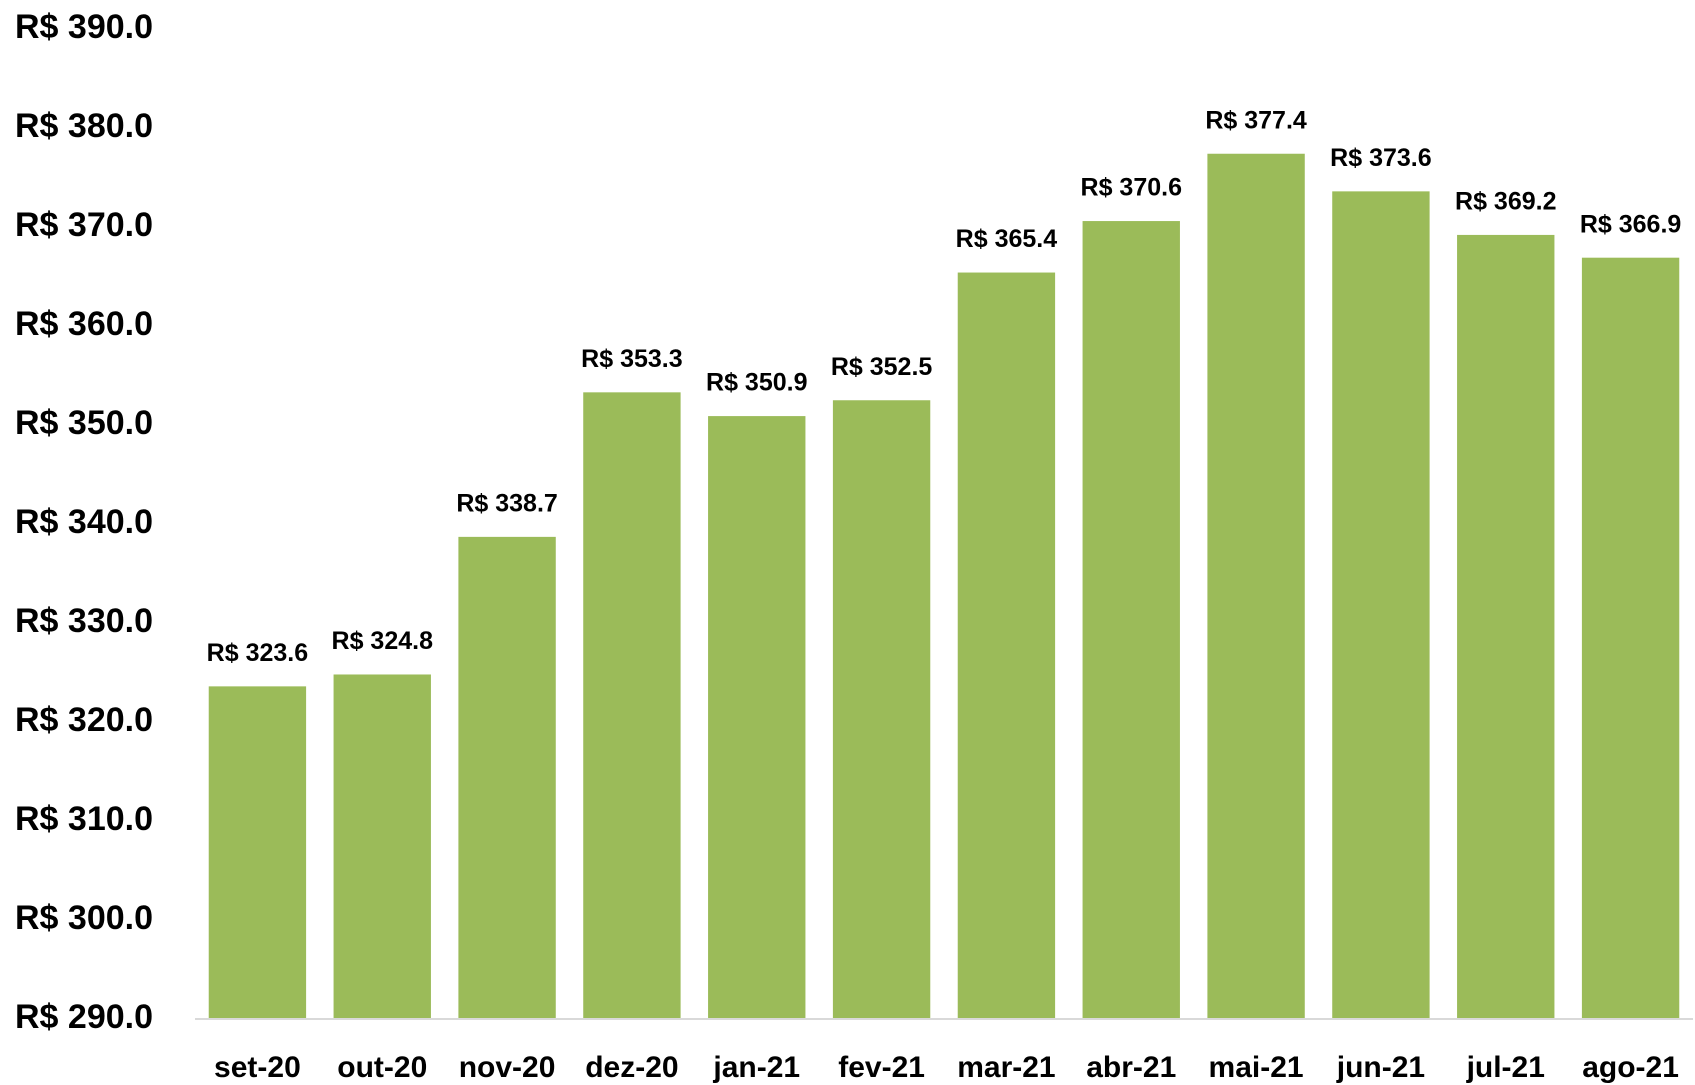  I want to click on x-tick-label: mai-21, so click(1256, 1067).